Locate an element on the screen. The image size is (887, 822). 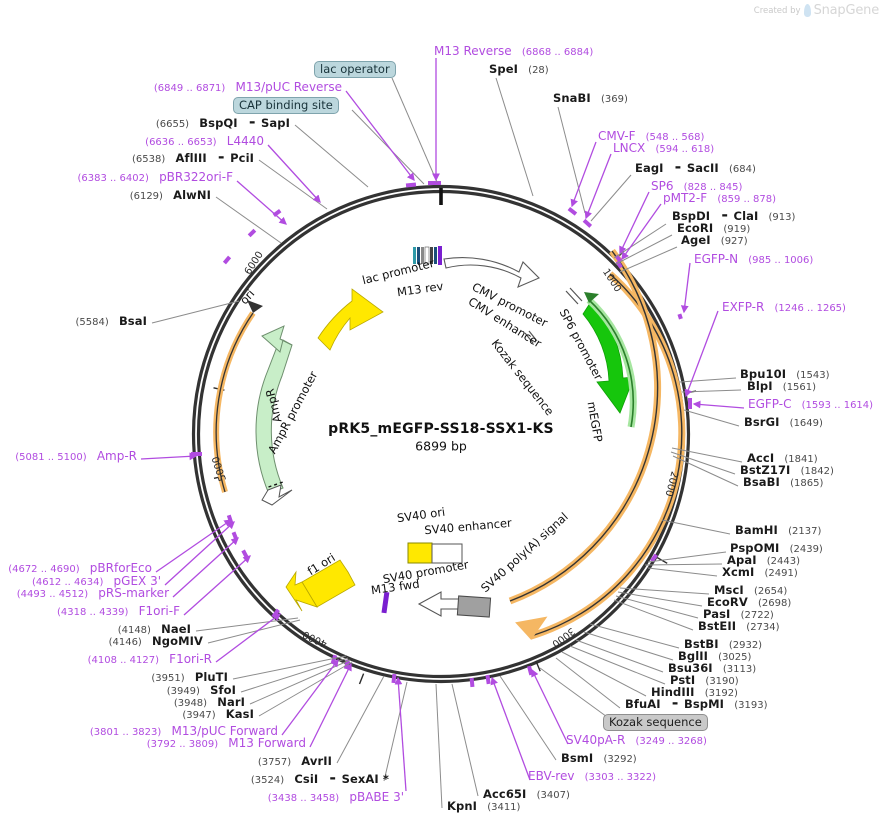
annotation-ecorv: EcoRV (2698) is located at coordinates (749, 601).